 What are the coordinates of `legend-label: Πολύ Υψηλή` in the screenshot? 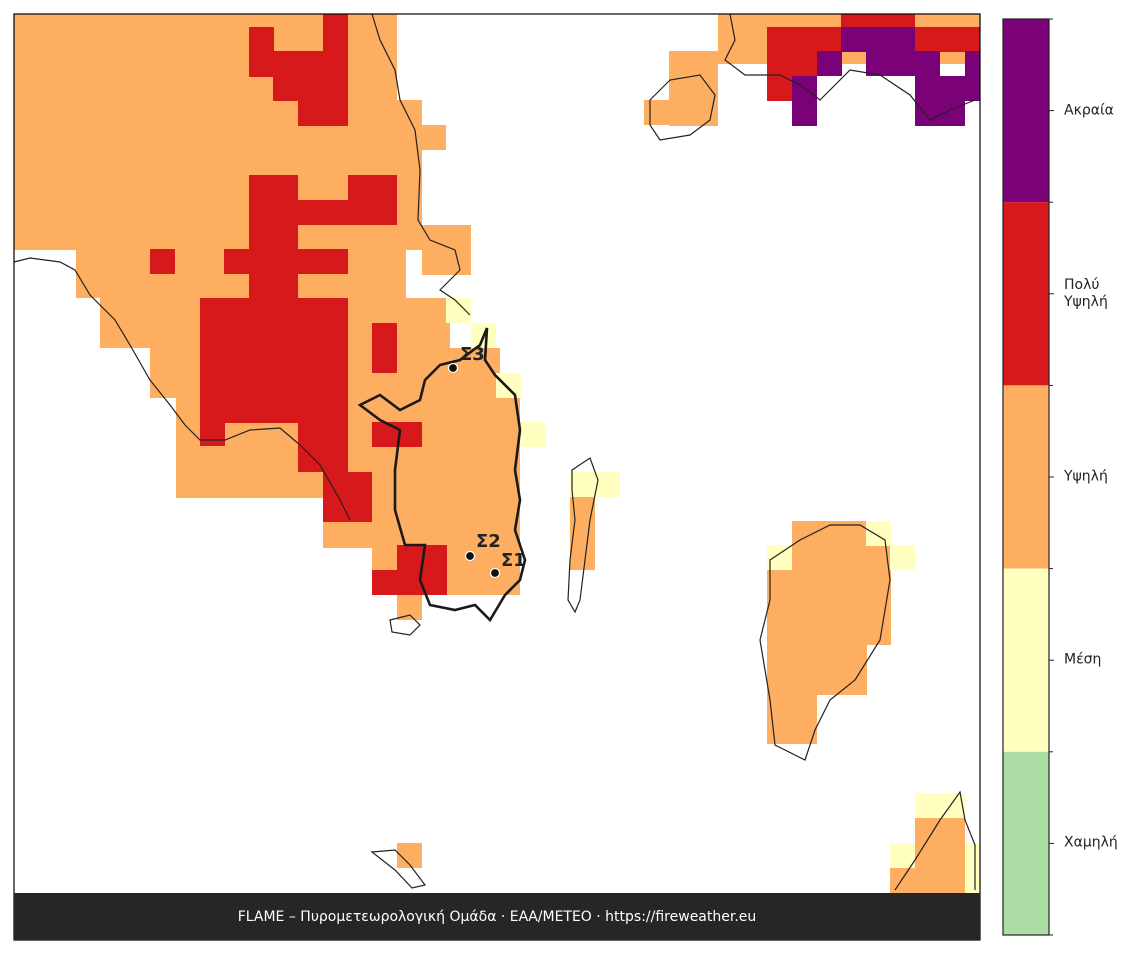 It's located at (1086, 293).